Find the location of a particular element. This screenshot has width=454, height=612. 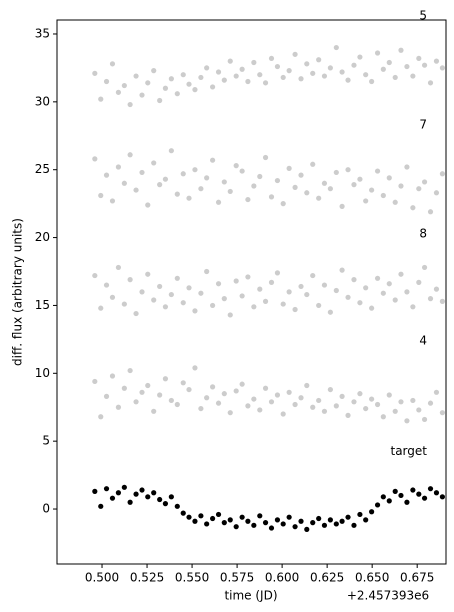

y-tick-label: 10 is located at coordinates (42, 373).